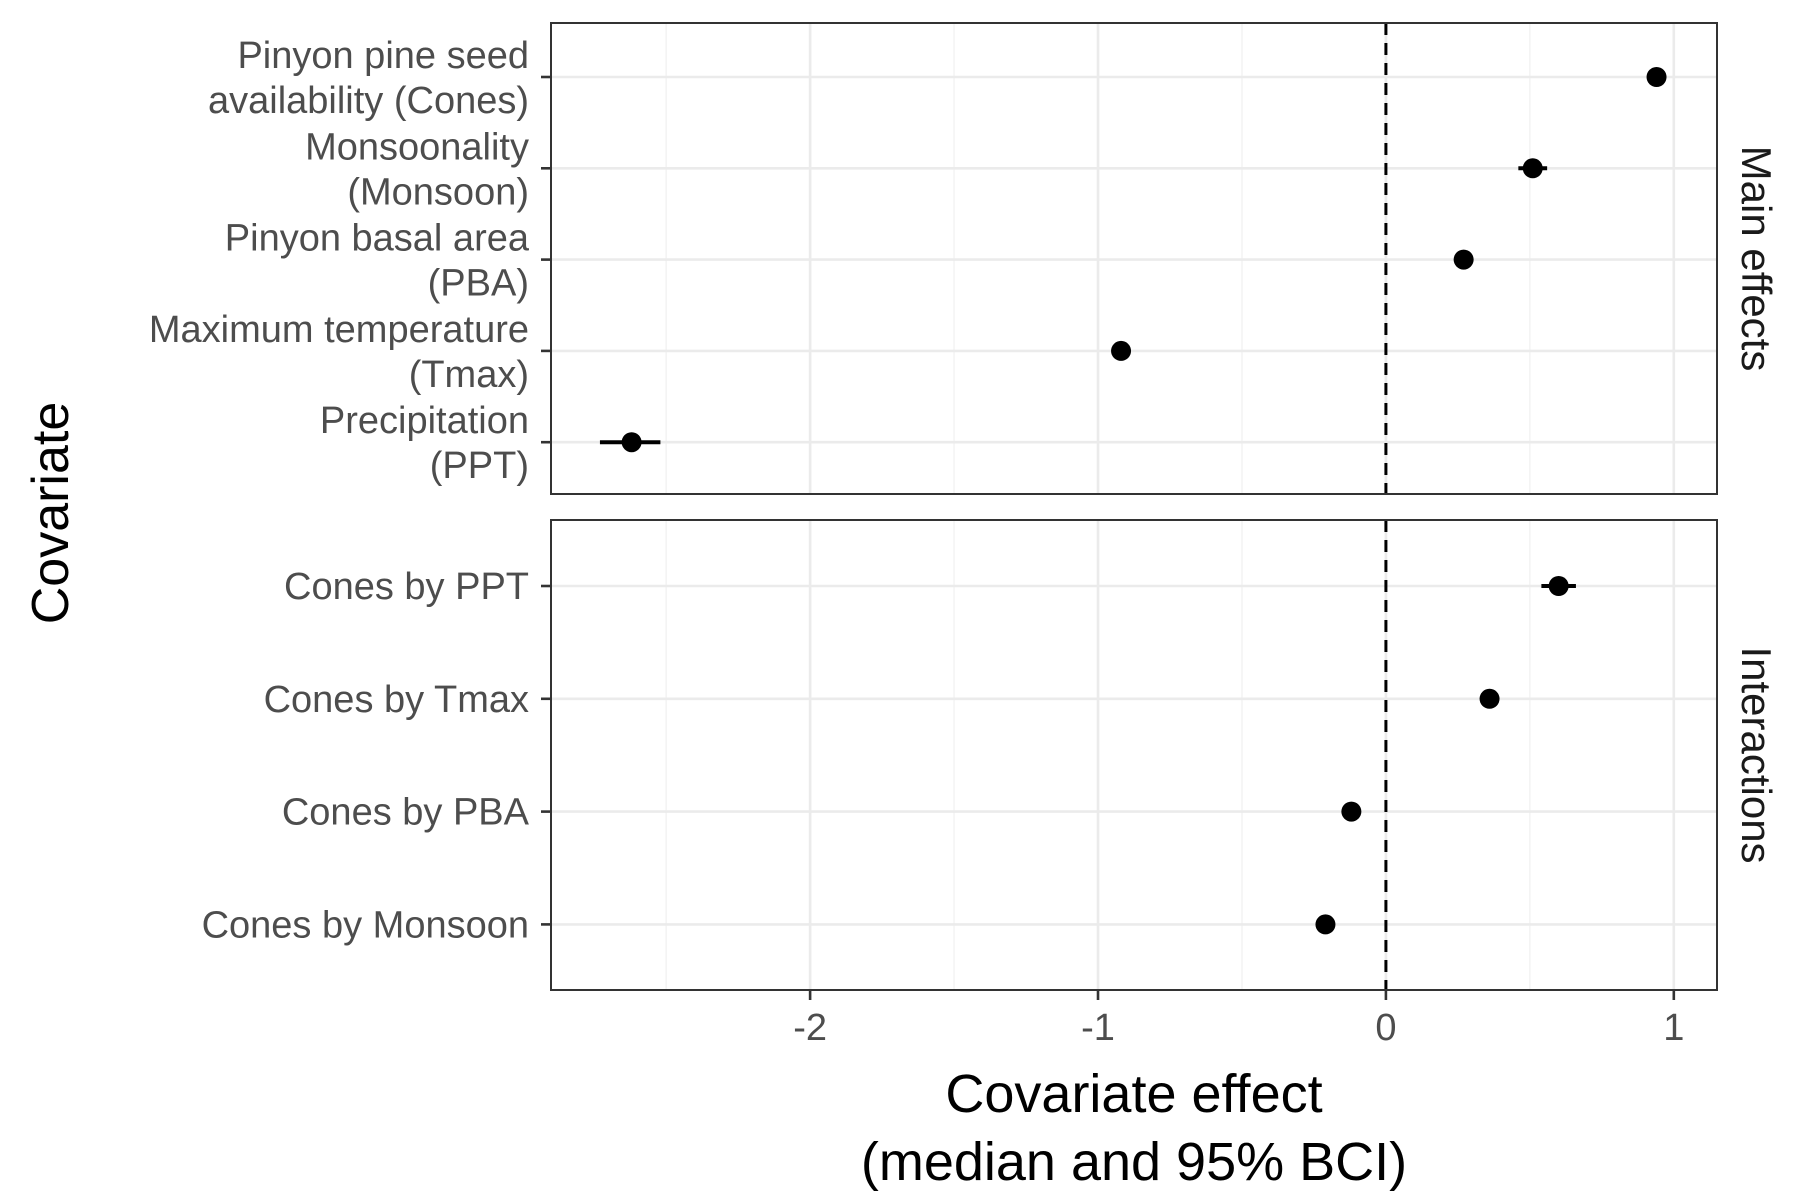  I want to click on y-tick-label: Maximum temperature (Tmax), so click(339, 352).